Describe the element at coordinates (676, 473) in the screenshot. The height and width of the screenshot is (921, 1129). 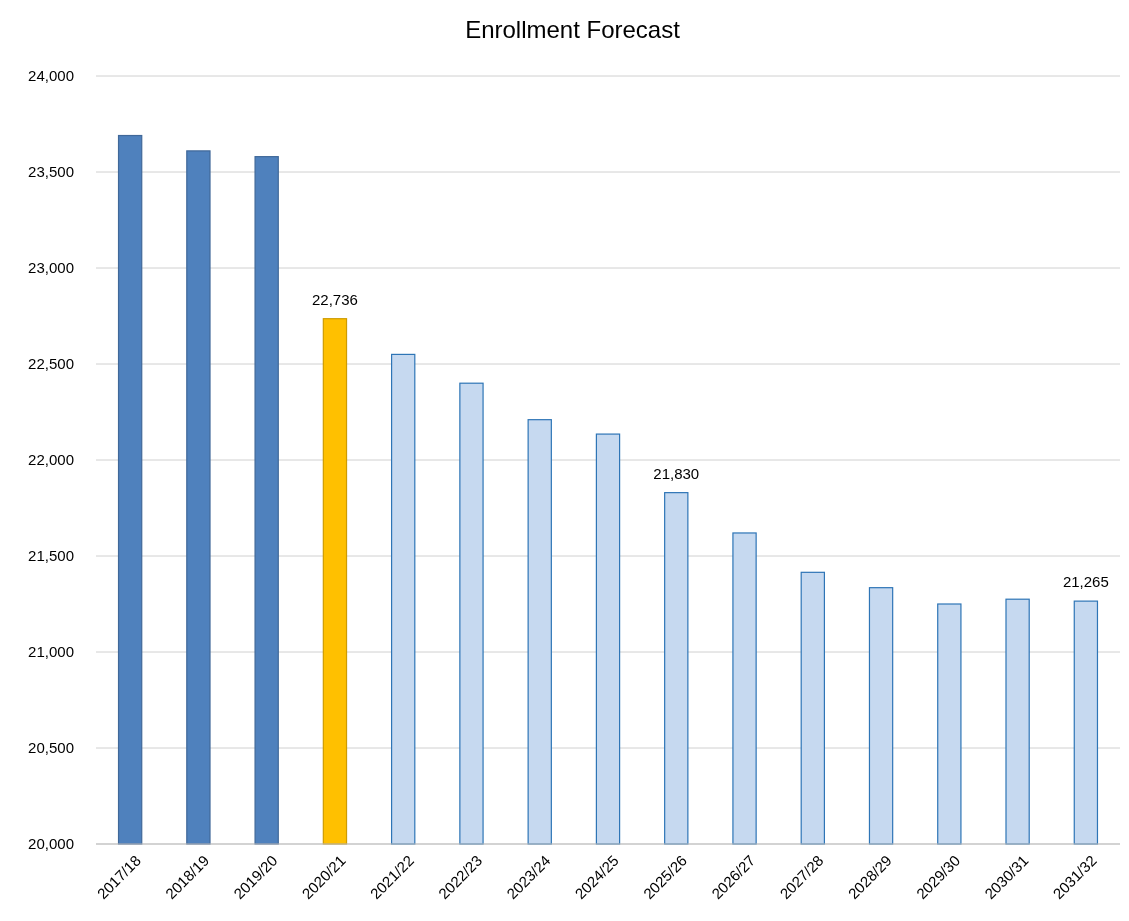
I see `data-label: 21,830` at that location.